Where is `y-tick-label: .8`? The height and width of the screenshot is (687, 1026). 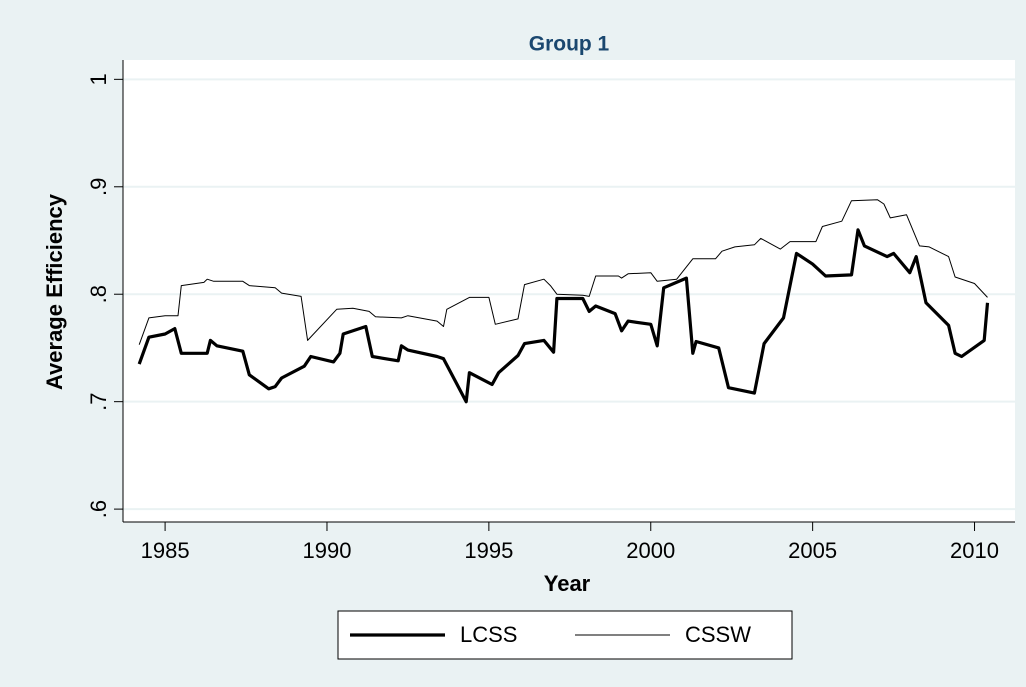
y-tick-label: .8 is located at coordinates (98, 294).